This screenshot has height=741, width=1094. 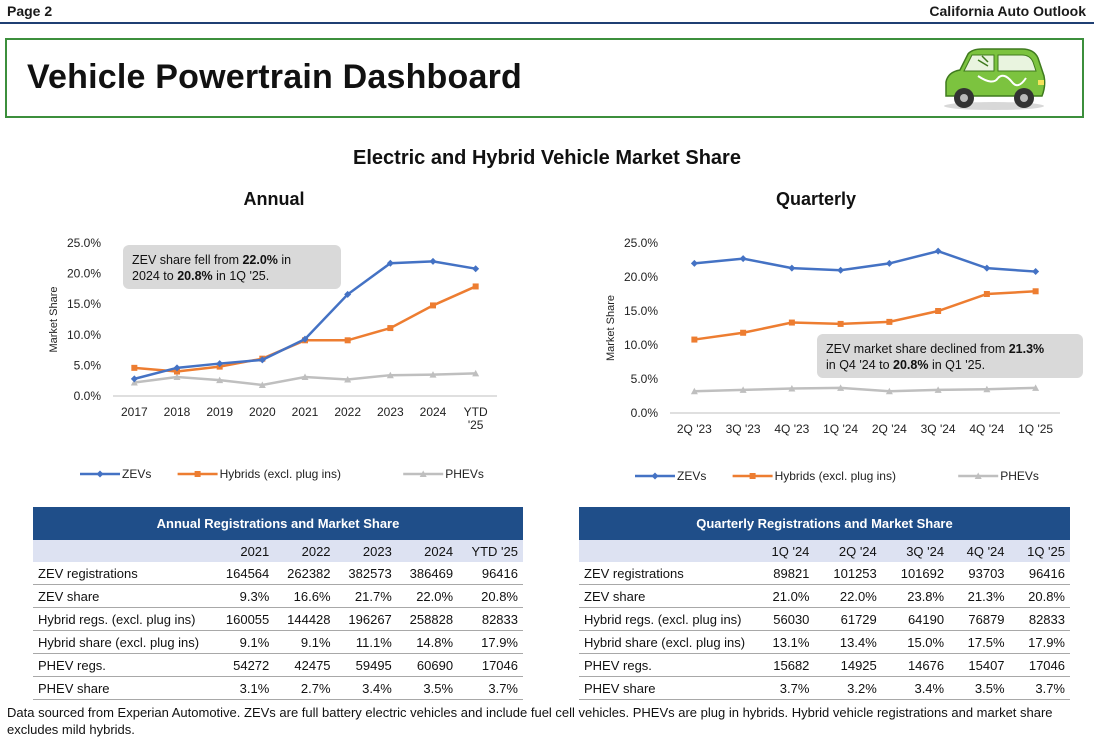 I want to click on table-cell: 96416, so click(x=1039, y=573).